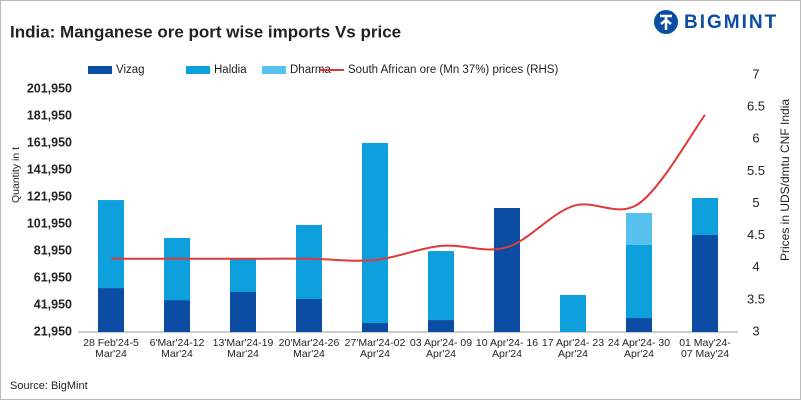  What do you see at coordinates (755, 73) in the screenshot?
I see `y2-tick-label: 7` at bounding box center [755, 73].